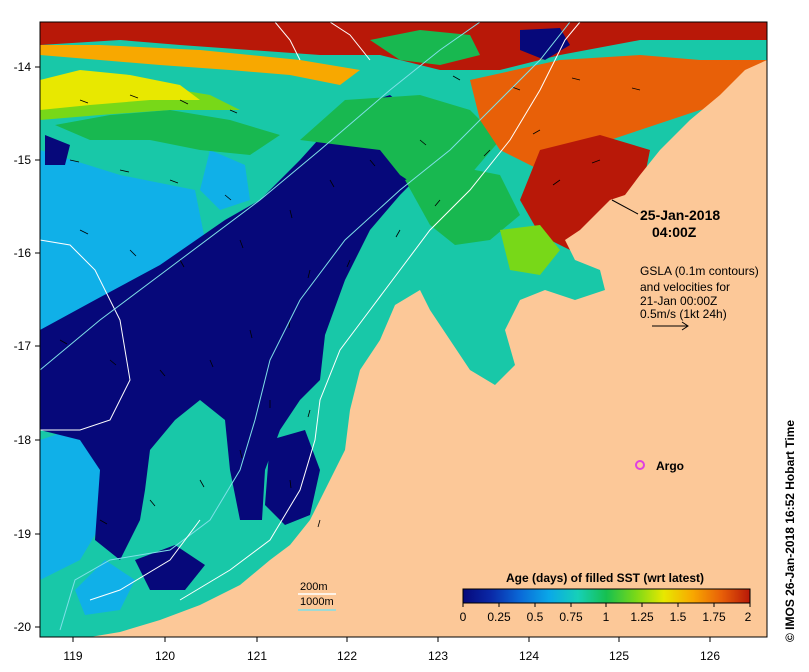 This screenshot has width=809, height=672. What do you see at coordinates (23, 440) in the screenshot?
I see `lat-tick-label: -18` at bounding box center [23, 440].